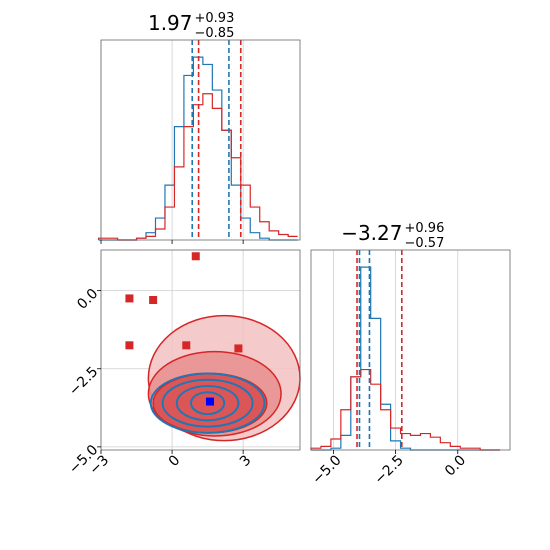  What do you see at coordinates (215, 18) in the screenshot?
I see `panel-title-plus: +0.93` at bounding box center [215, 18].